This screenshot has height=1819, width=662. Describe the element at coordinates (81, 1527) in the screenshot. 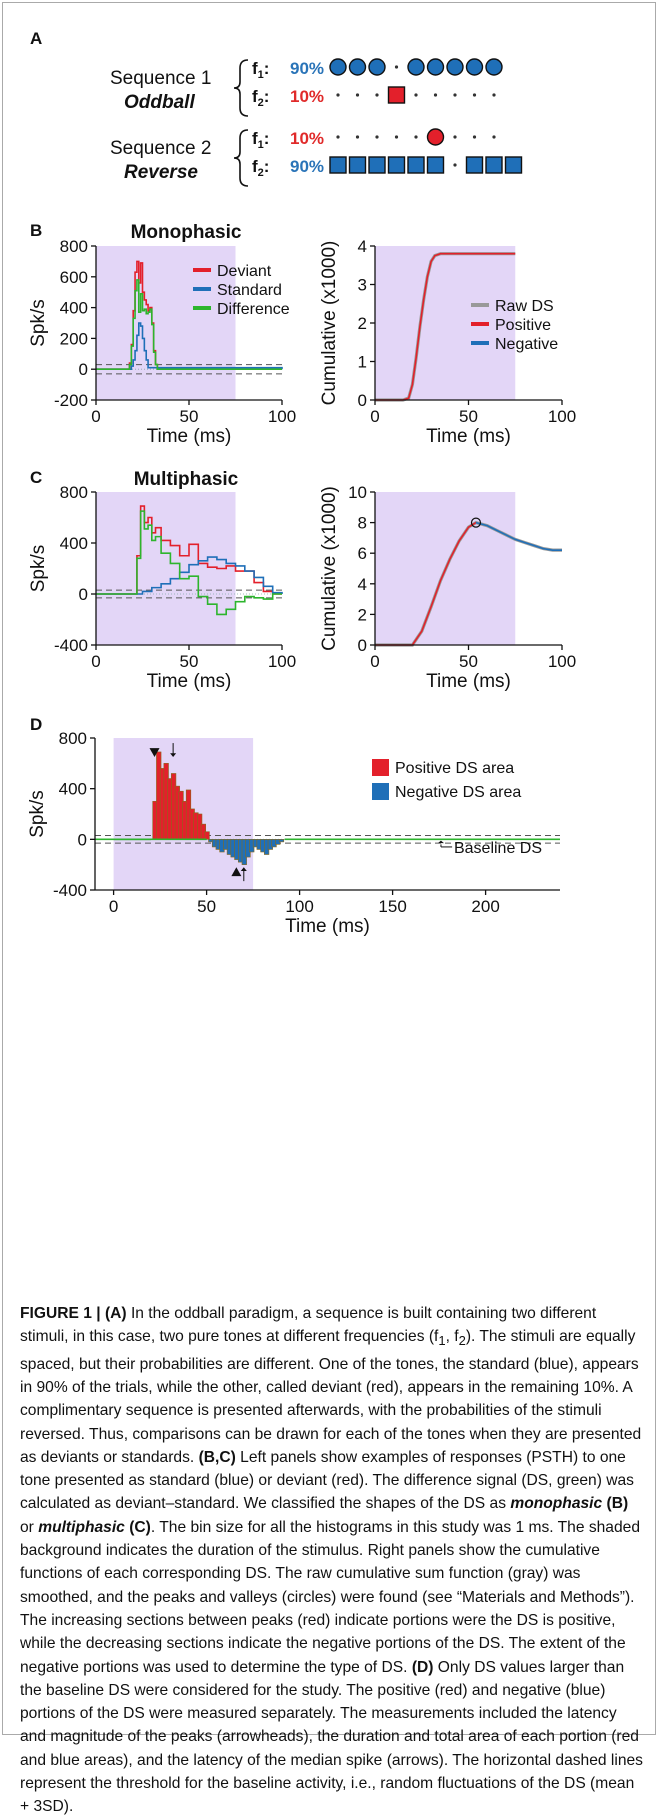

I see `caption-multiphasic: multiphasic` at that location.